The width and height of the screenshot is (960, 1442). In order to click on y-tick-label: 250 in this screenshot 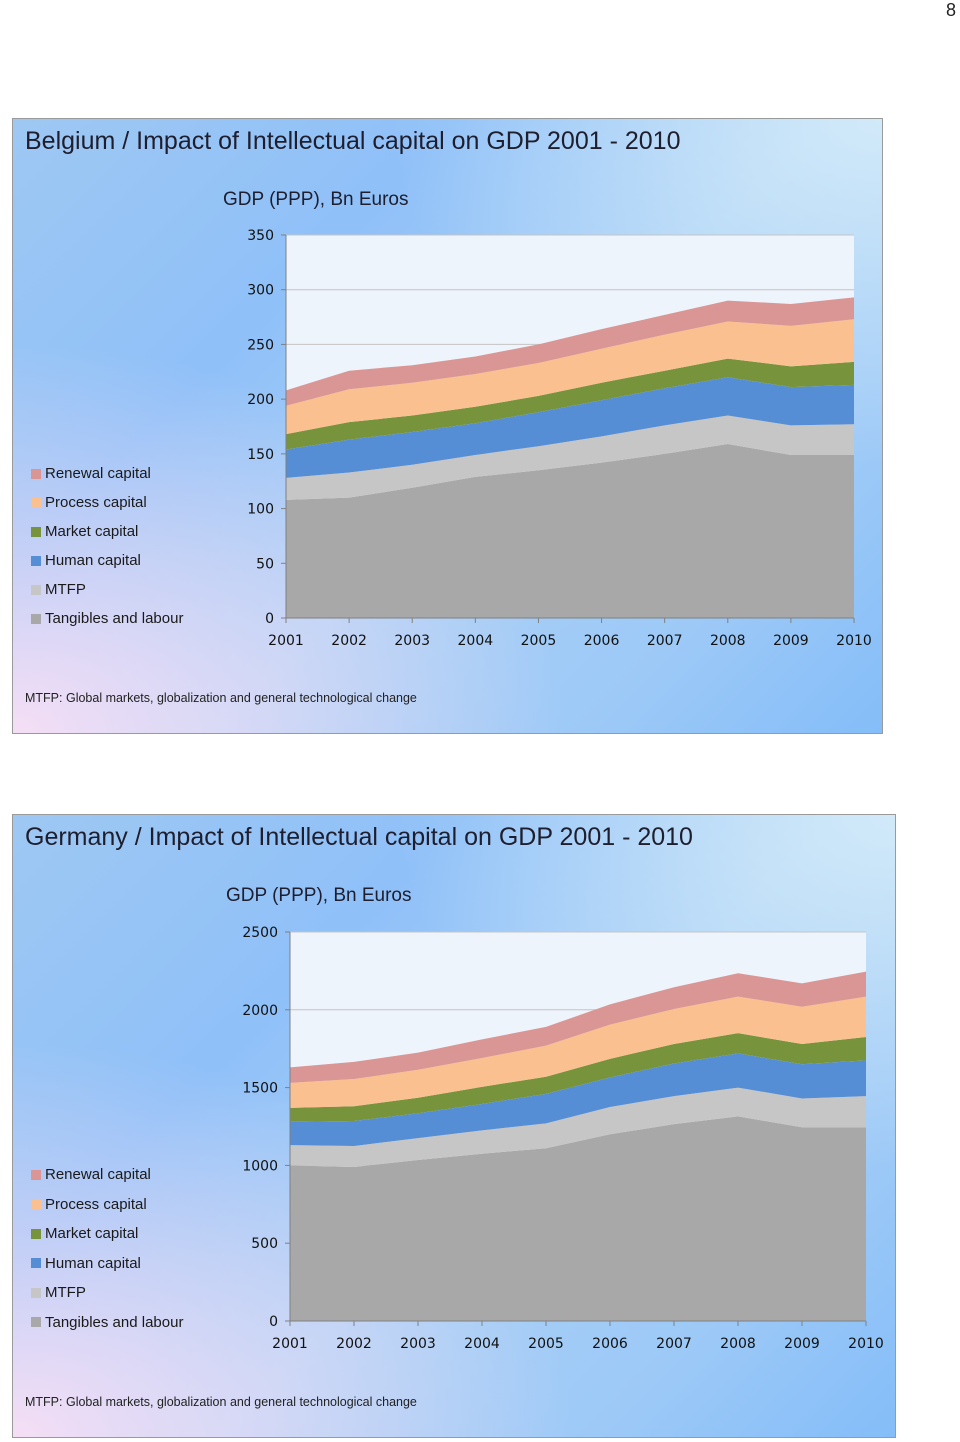, I will do `click(260, 345)`.